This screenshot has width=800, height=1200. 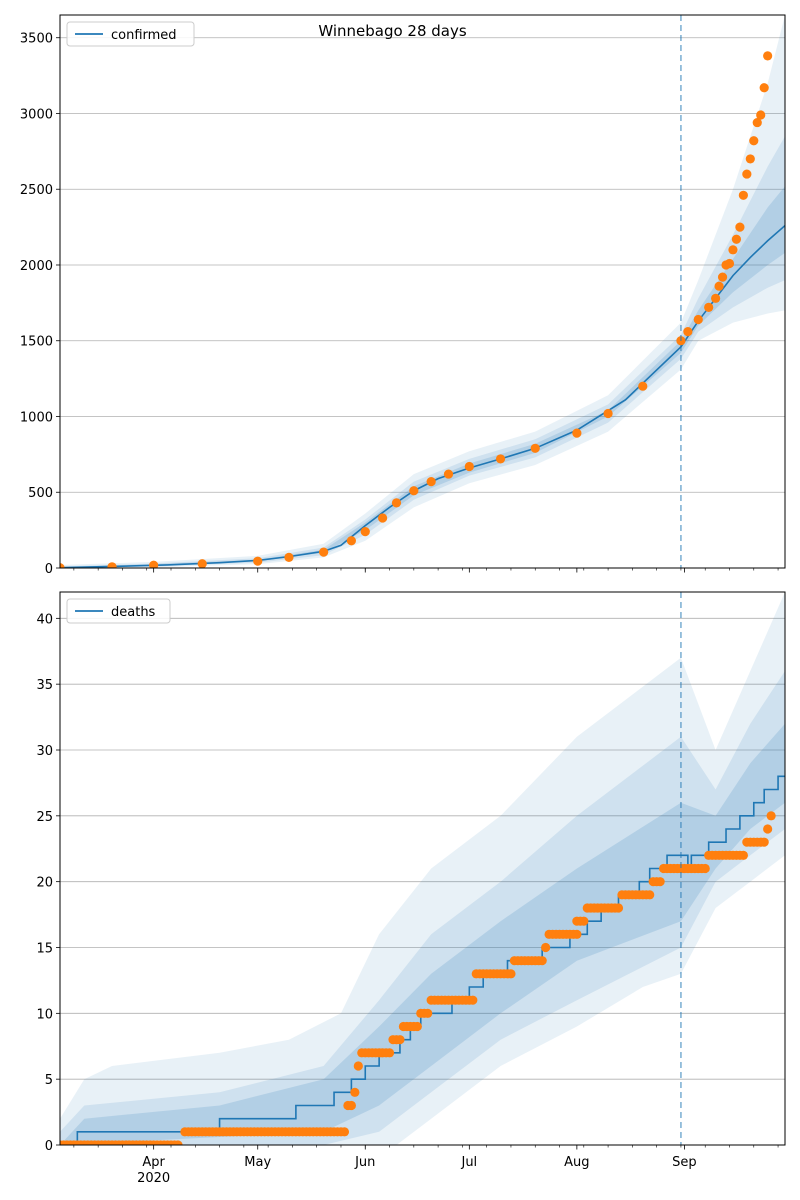 I want to click on y-tick-label: 25, so click(x=44, y=817).